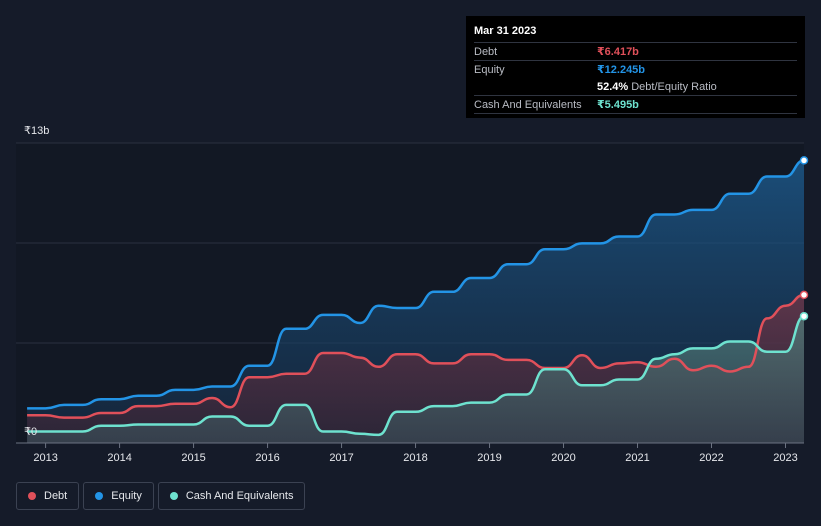  What do you see at coordinates (56, 496) in the screenshot?
I see `legend-label-debt: Debt` at bounding box center [56, 496].